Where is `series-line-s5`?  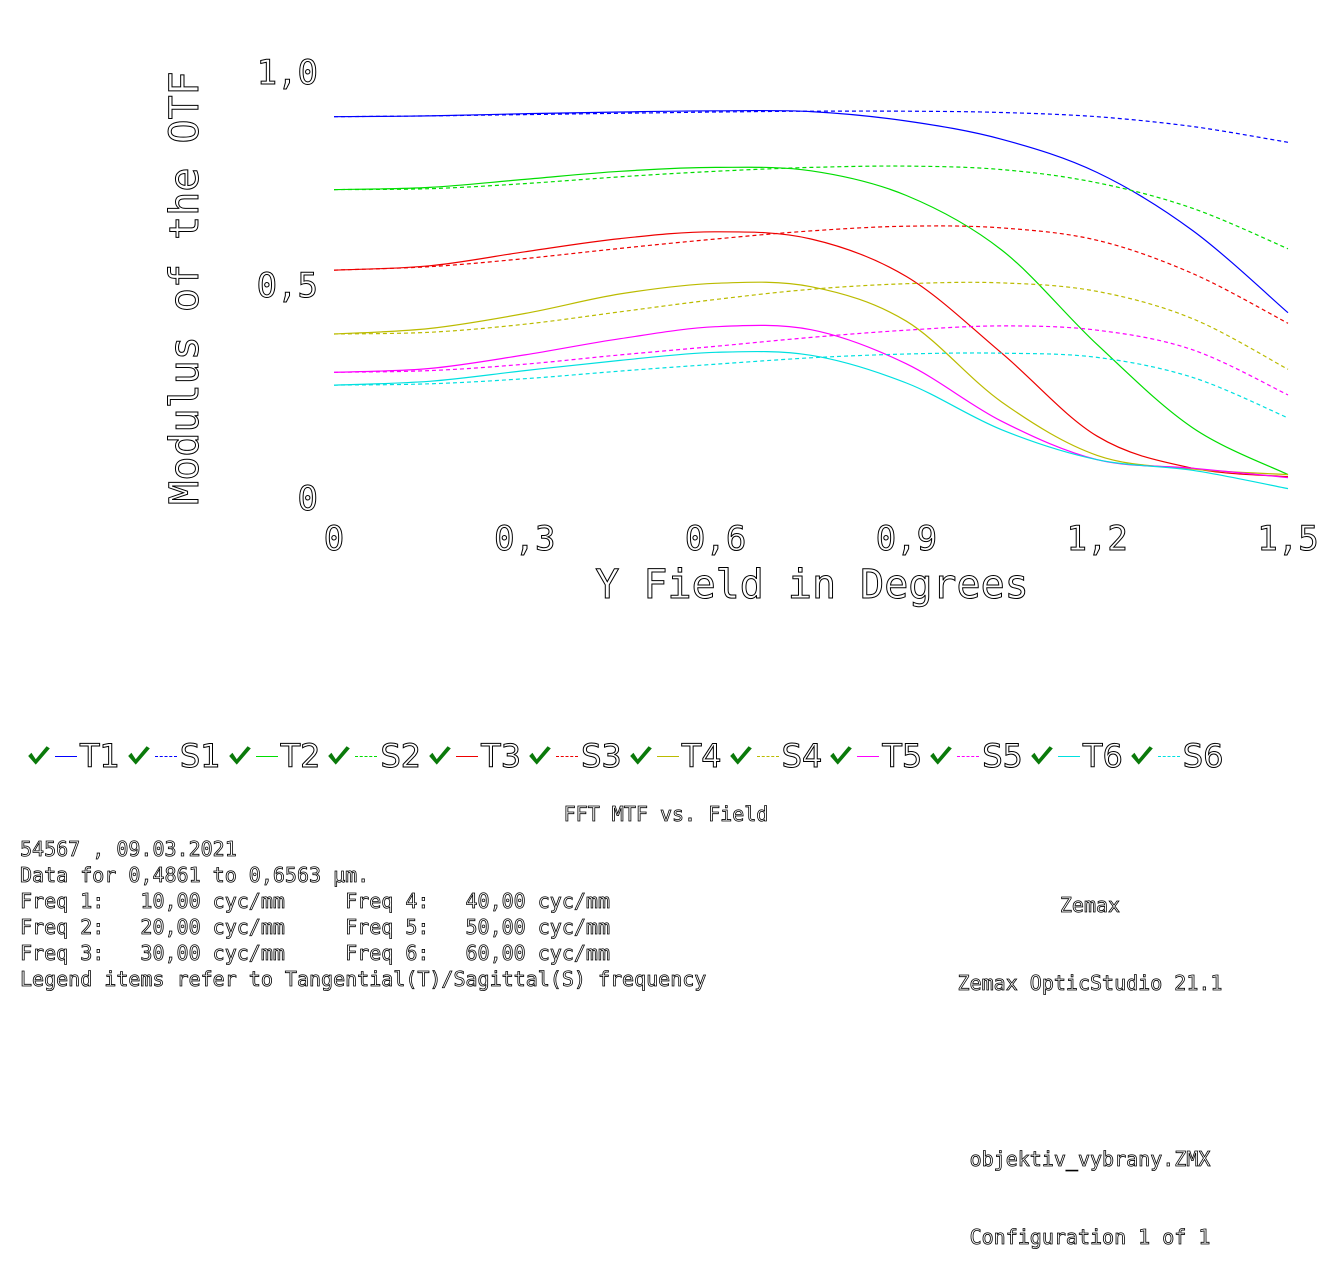 series-line-s5 is located at coordinates (811, 360).